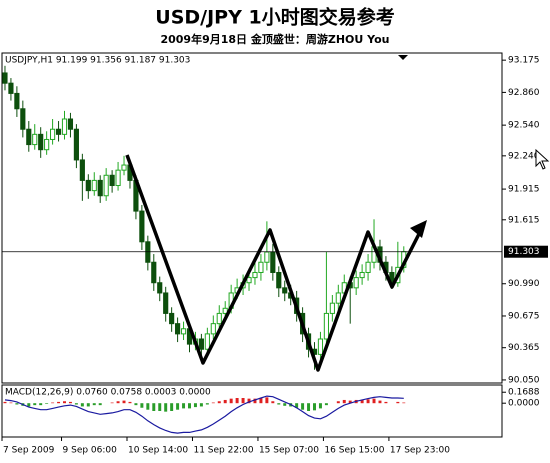  I want to click on x-tick-label: 9 Sep 06:00, so click(90, 451).